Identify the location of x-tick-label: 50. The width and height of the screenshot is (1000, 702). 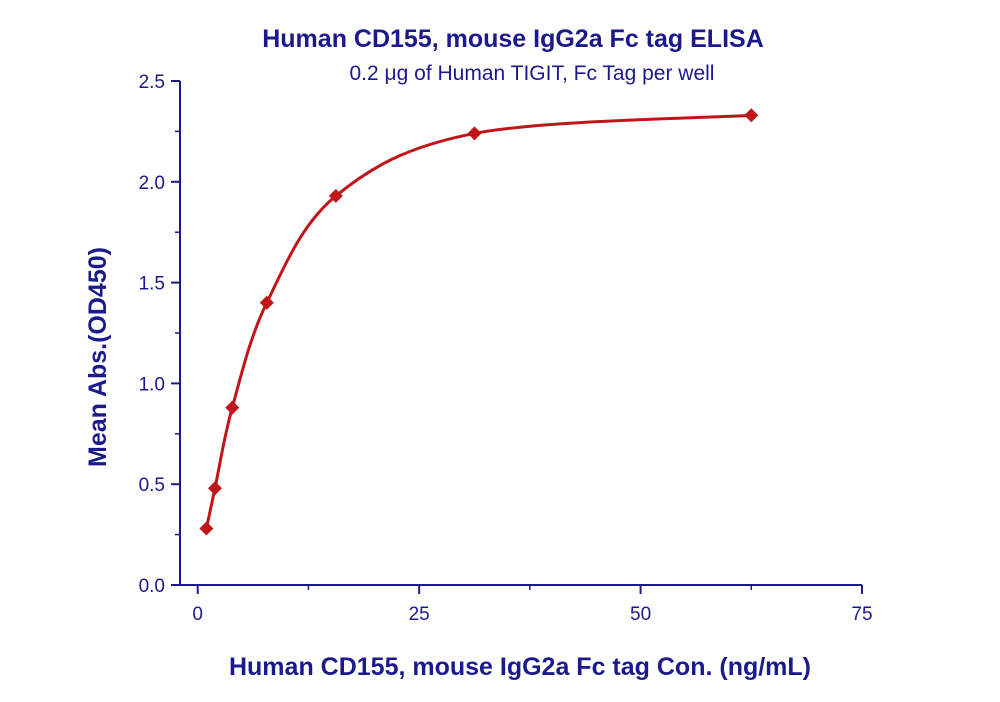
(640, 614).